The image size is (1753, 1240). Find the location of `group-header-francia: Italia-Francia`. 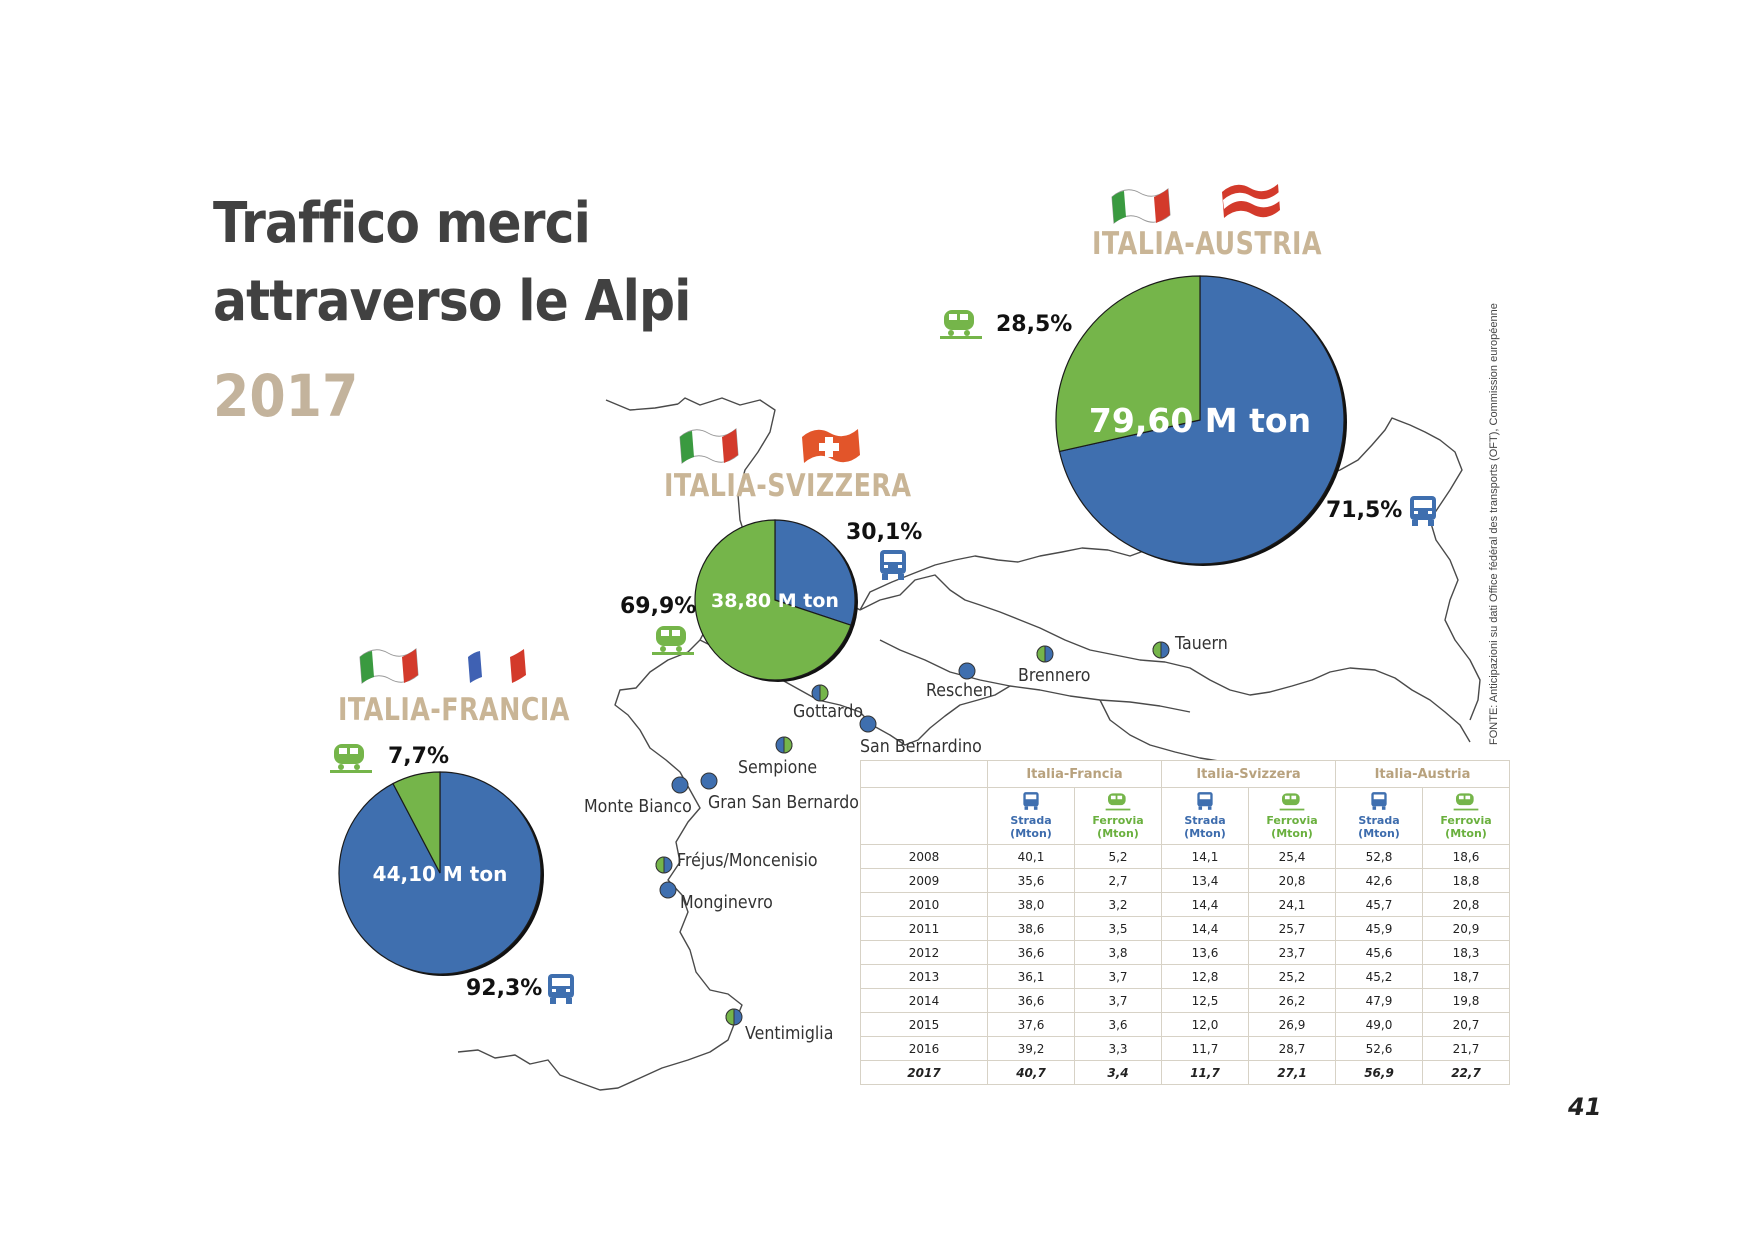

group-header-francia: Italia-Francia is located at coordinates (1074, 774).